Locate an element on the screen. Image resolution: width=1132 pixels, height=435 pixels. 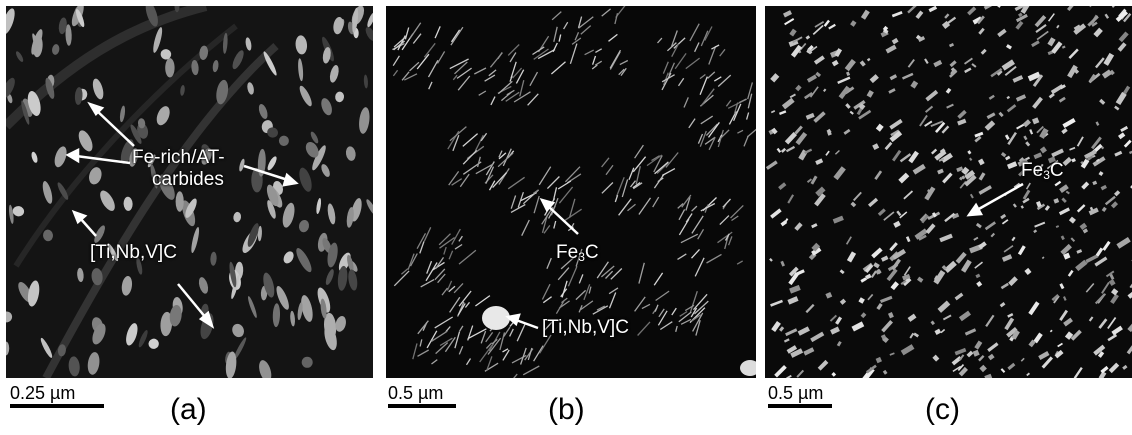
label-ti-nb-v-c-a: [Ti,Nb,V]C is located at coordinates (133, 252).